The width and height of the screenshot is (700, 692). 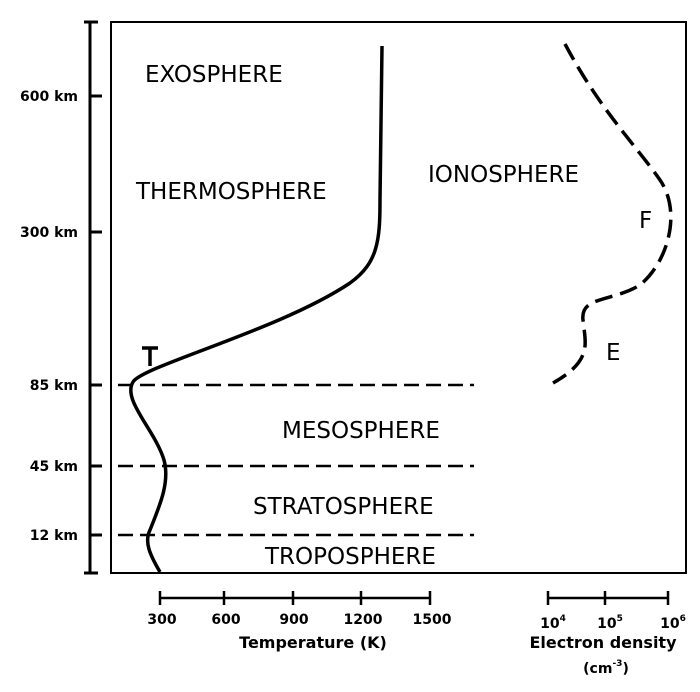 What do you see at coordinates (293, 620) in the screenshot?
I see `temperature-tick-label: 900` at bounding box center [293, 620].